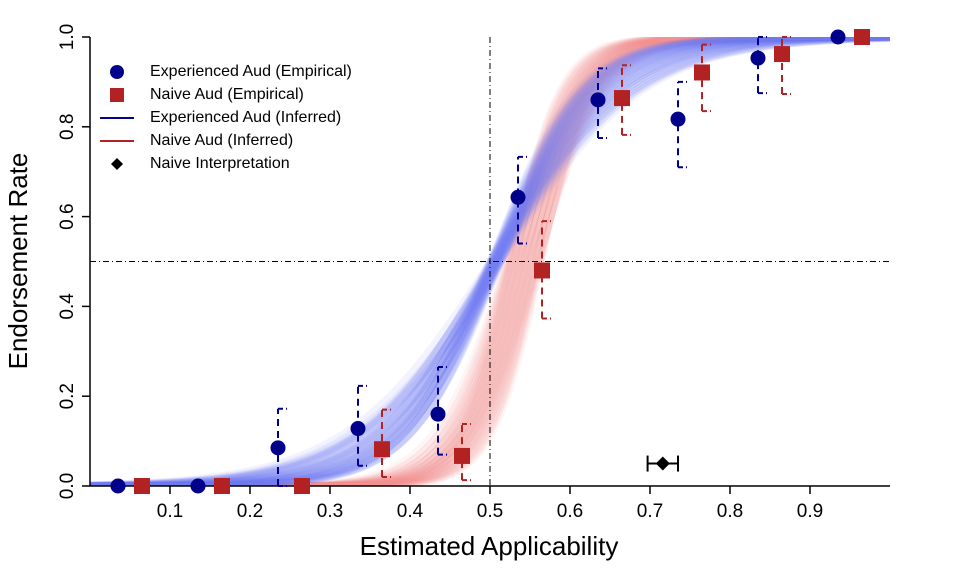 This screenshot has width=960, height=572. What do you see at coordinates (67, 127) in the screenshot?
I see `y-tick-label: 0.8` at bounding box center [67, 127].